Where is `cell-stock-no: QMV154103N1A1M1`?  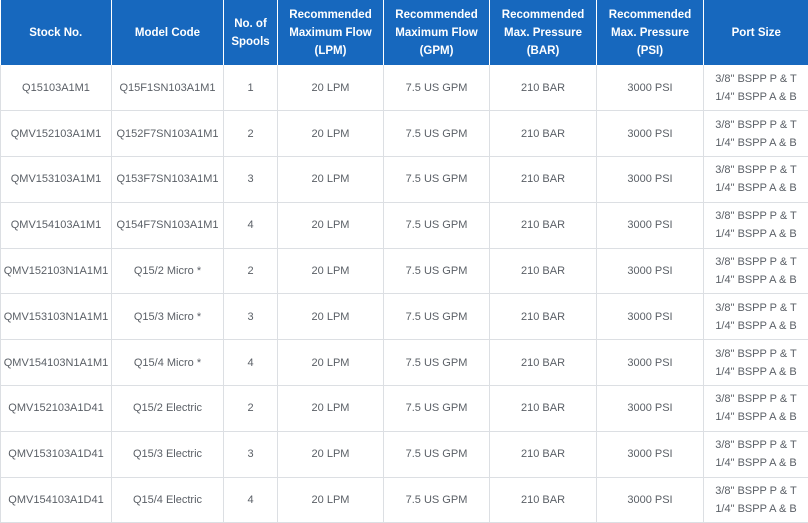
cell-stock-no: QMV154103N1A1M1 is located at coordinates (56, 363).